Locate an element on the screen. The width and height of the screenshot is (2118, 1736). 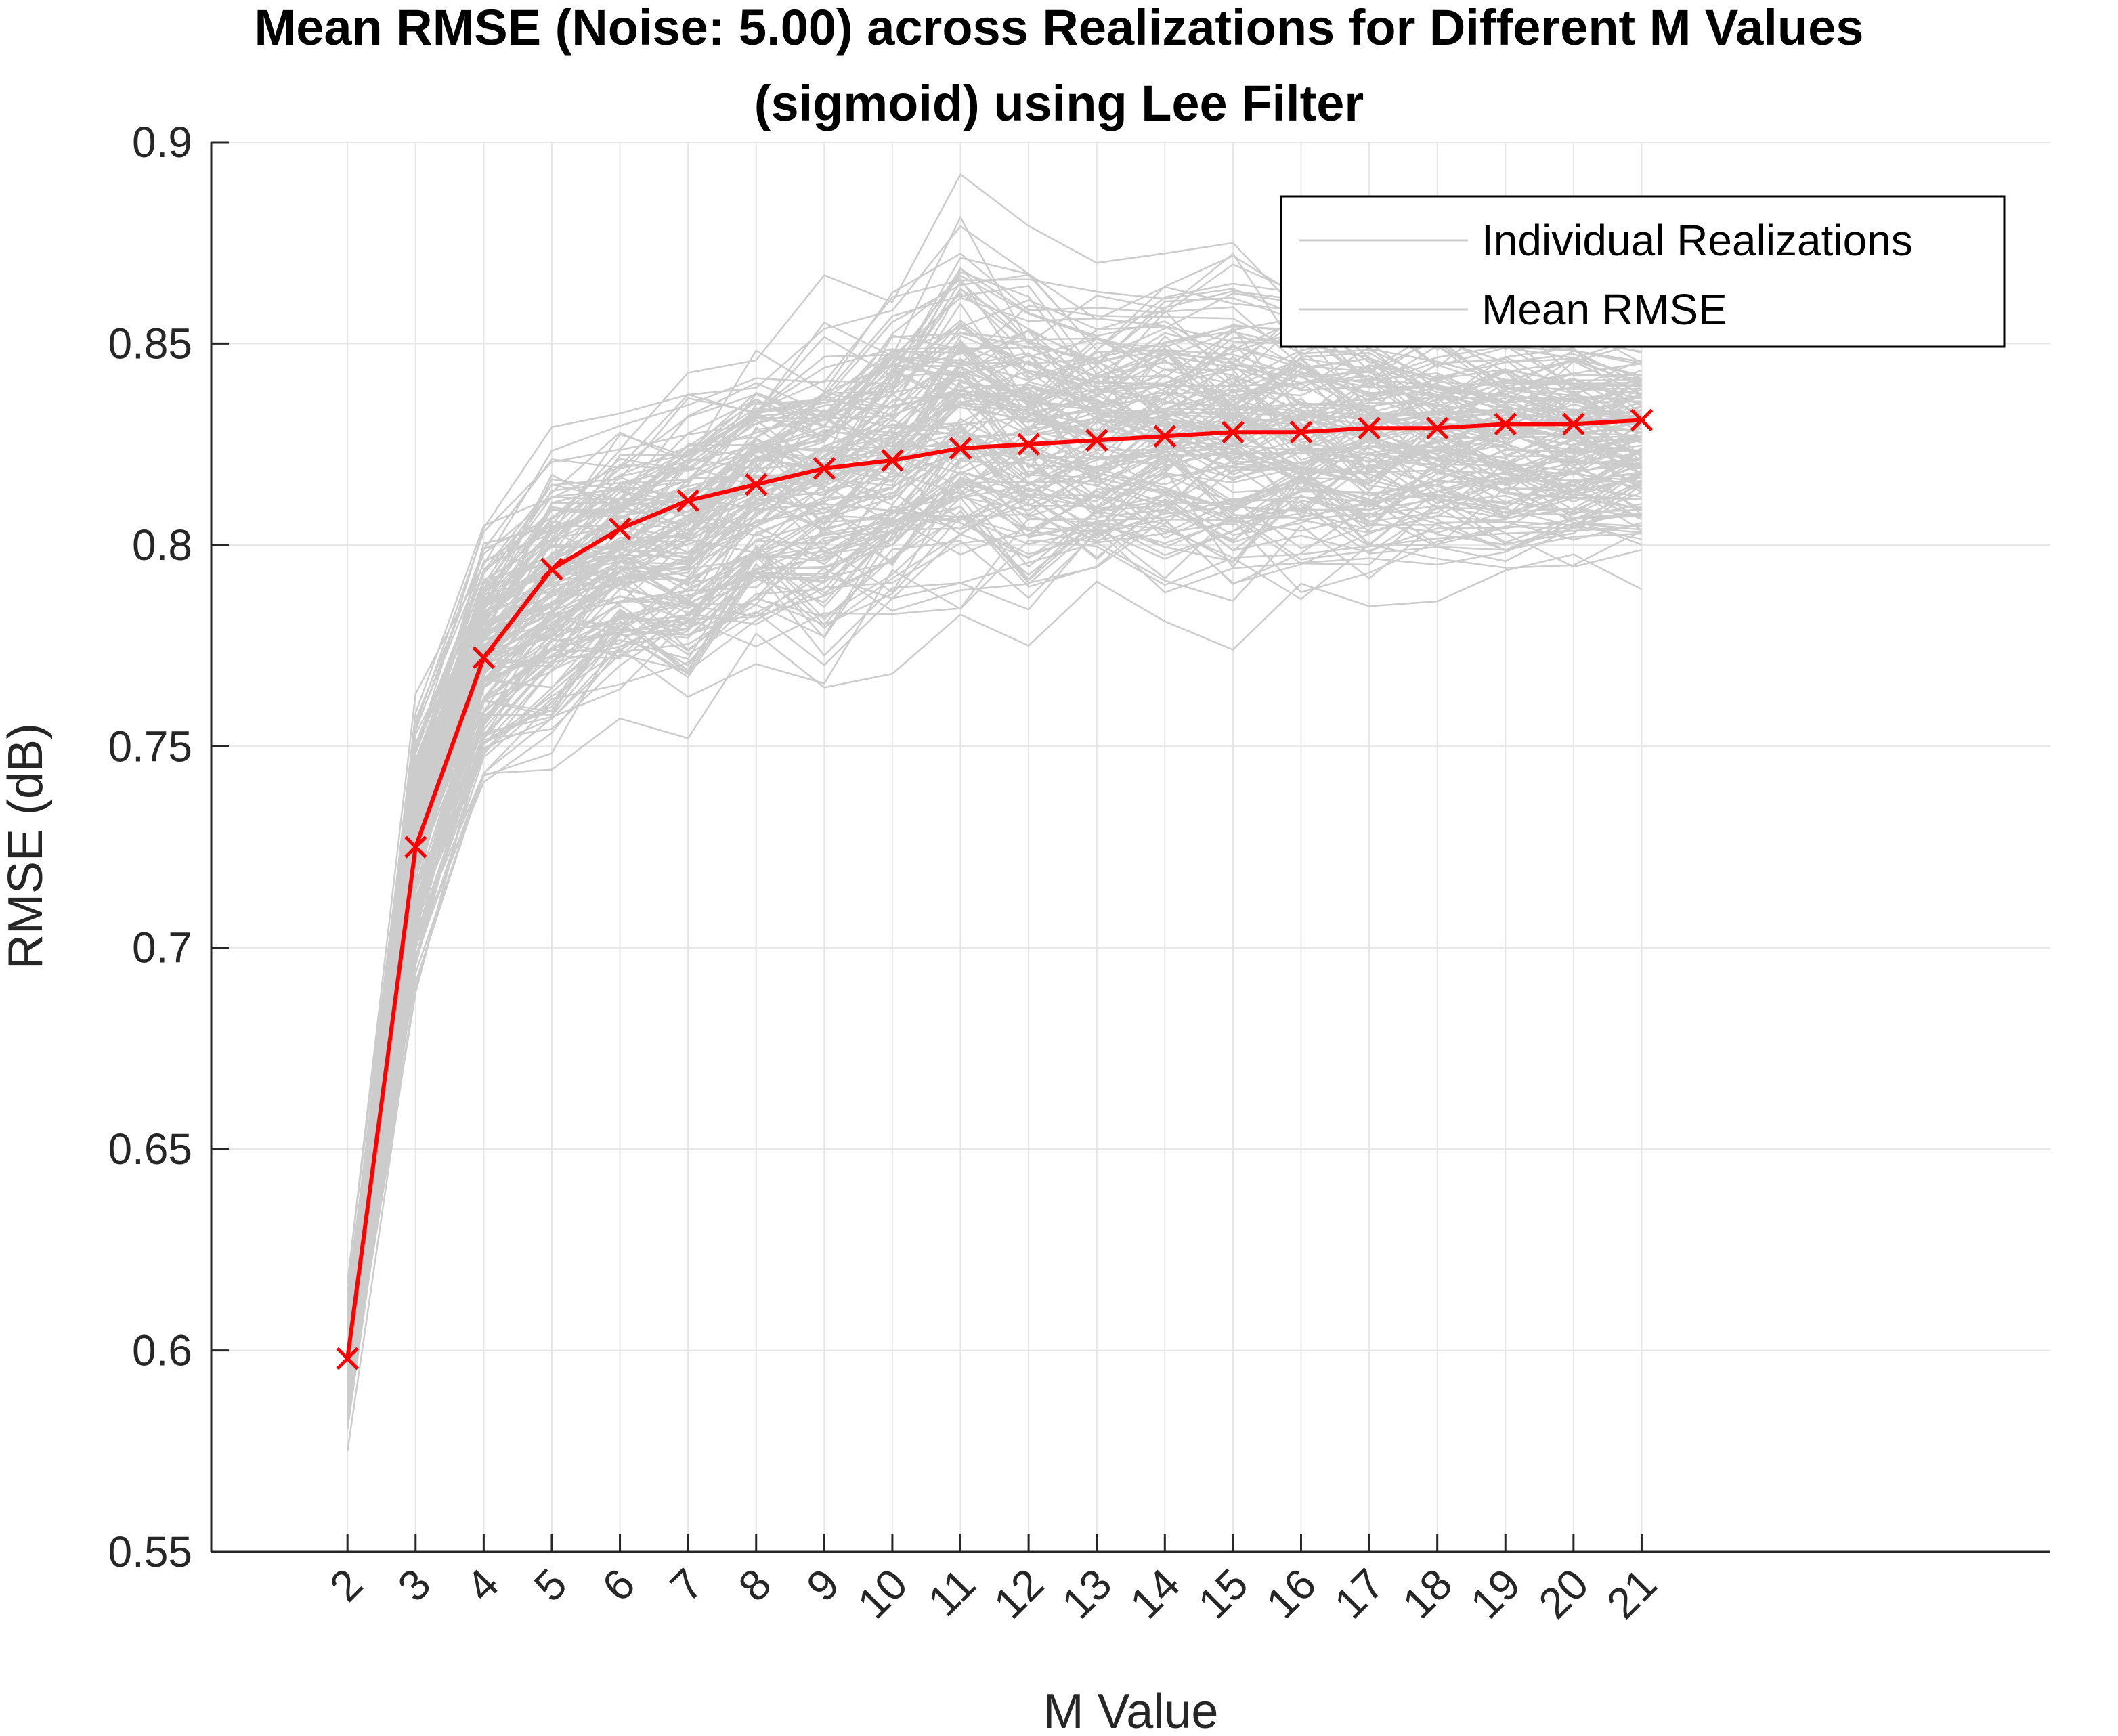
y-tick-label: 0.7 is located at coordinates (162, 948).